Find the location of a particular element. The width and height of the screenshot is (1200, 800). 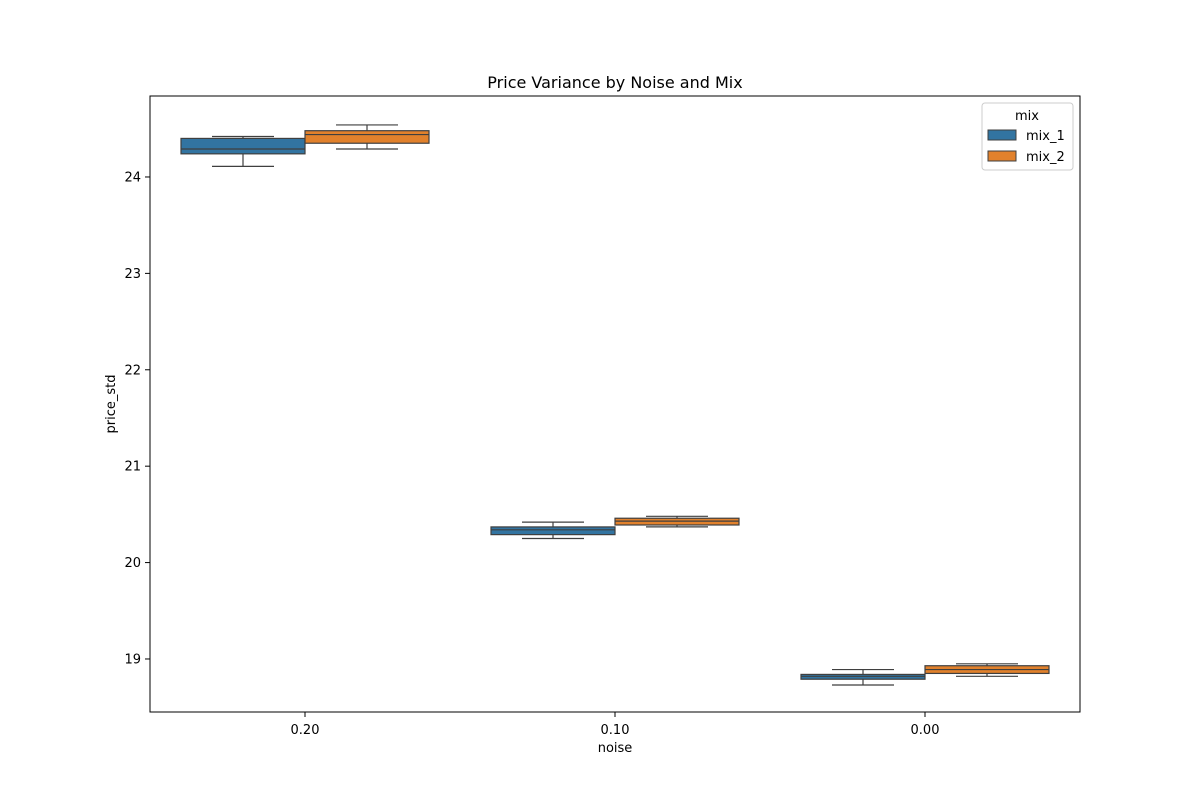

legend: mix mix_1 mix_2 is located at coordinates (1027, 136).